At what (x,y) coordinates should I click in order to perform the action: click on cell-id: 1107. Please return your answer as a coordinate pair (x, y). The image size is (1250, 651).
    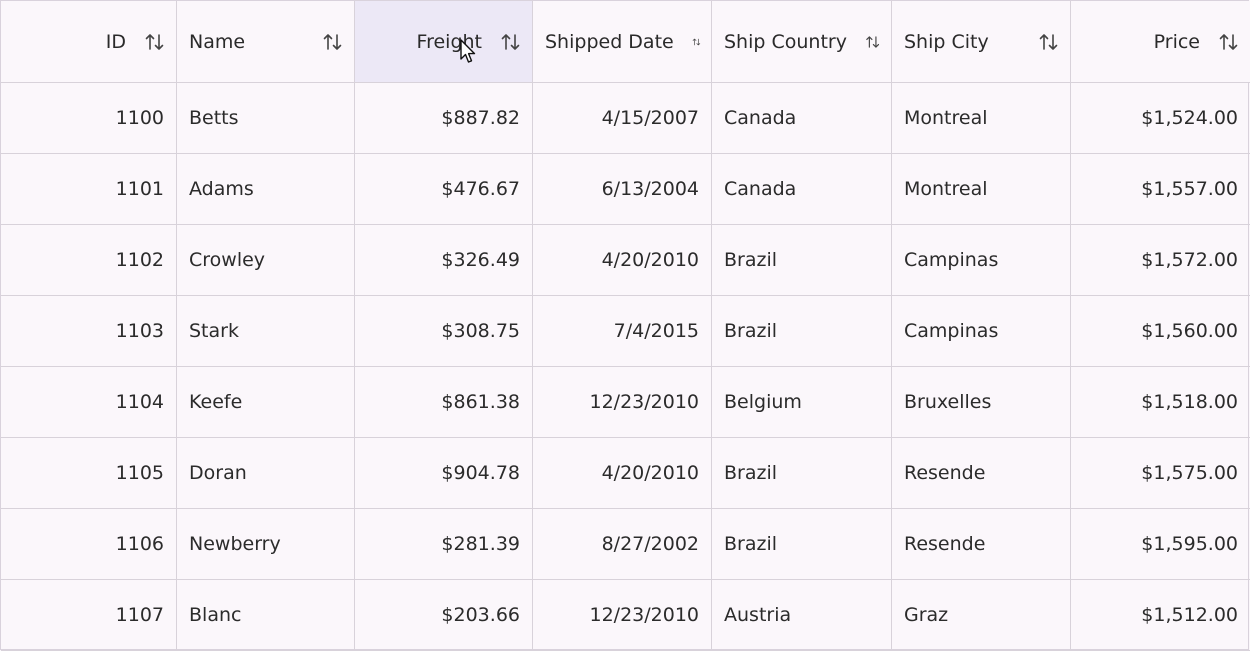
    Looking at the image, I should click on (89, 615).